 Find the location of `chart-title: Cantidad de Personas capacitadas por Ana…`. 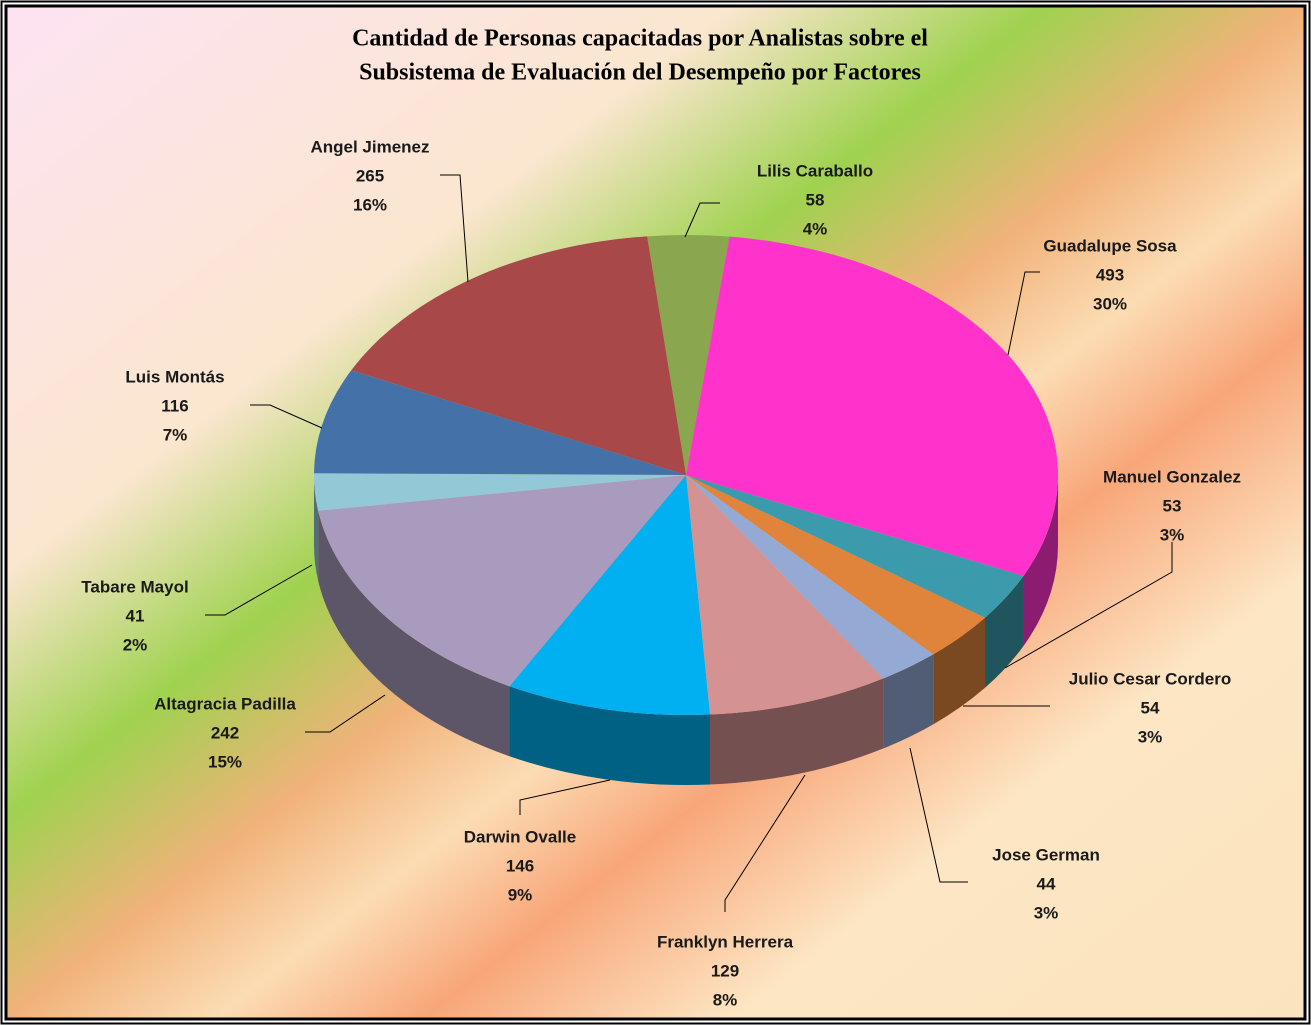

chart-title: Cantidad de Personas capacitadas por Ana… is located at coordinates (640, 39).